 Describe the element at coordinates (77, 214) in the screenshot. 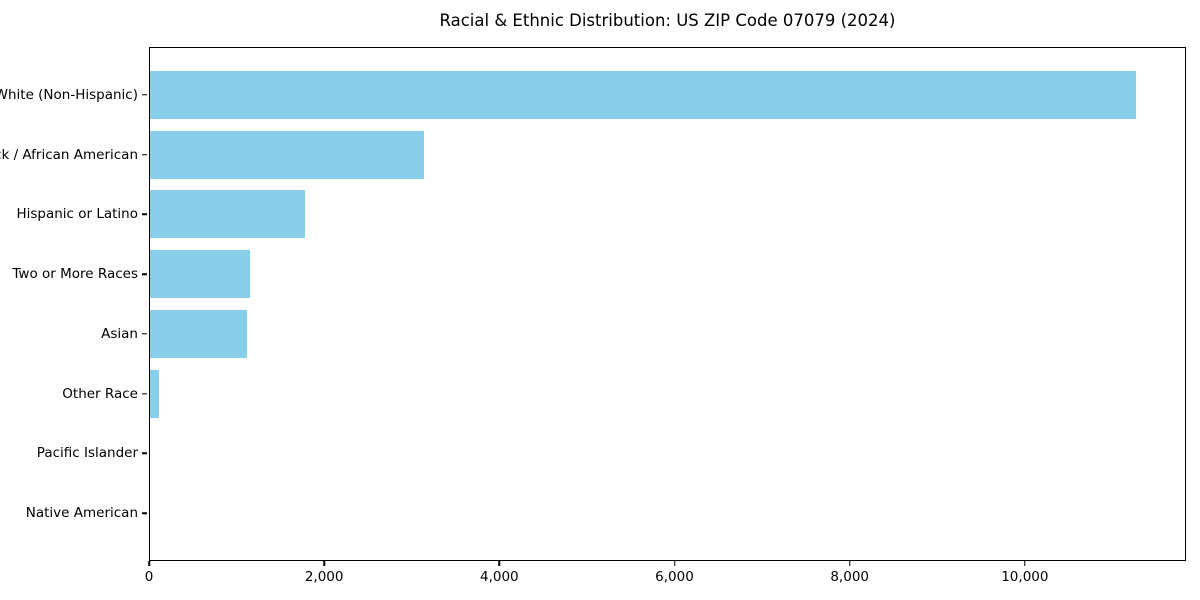

I see `y-tick-label: Hispanic or Latino` at that location.